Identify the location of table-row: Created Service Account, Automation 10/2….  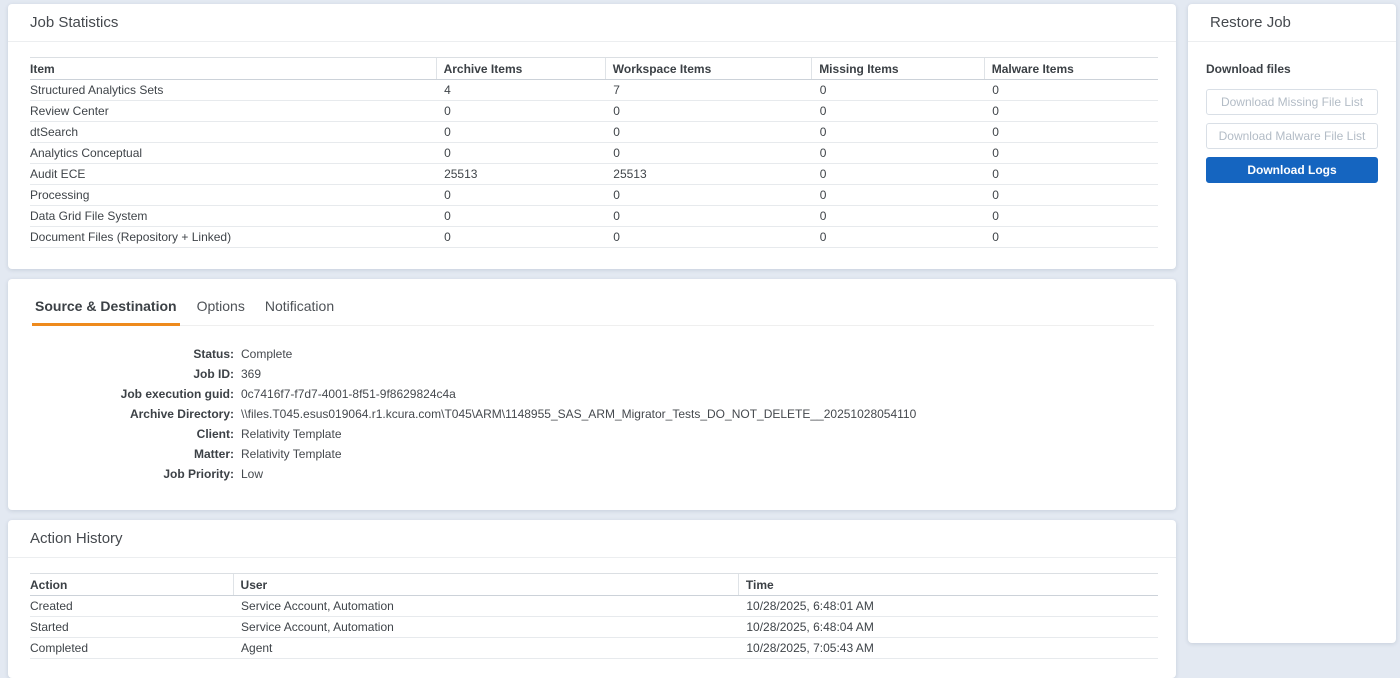
(594, 606).